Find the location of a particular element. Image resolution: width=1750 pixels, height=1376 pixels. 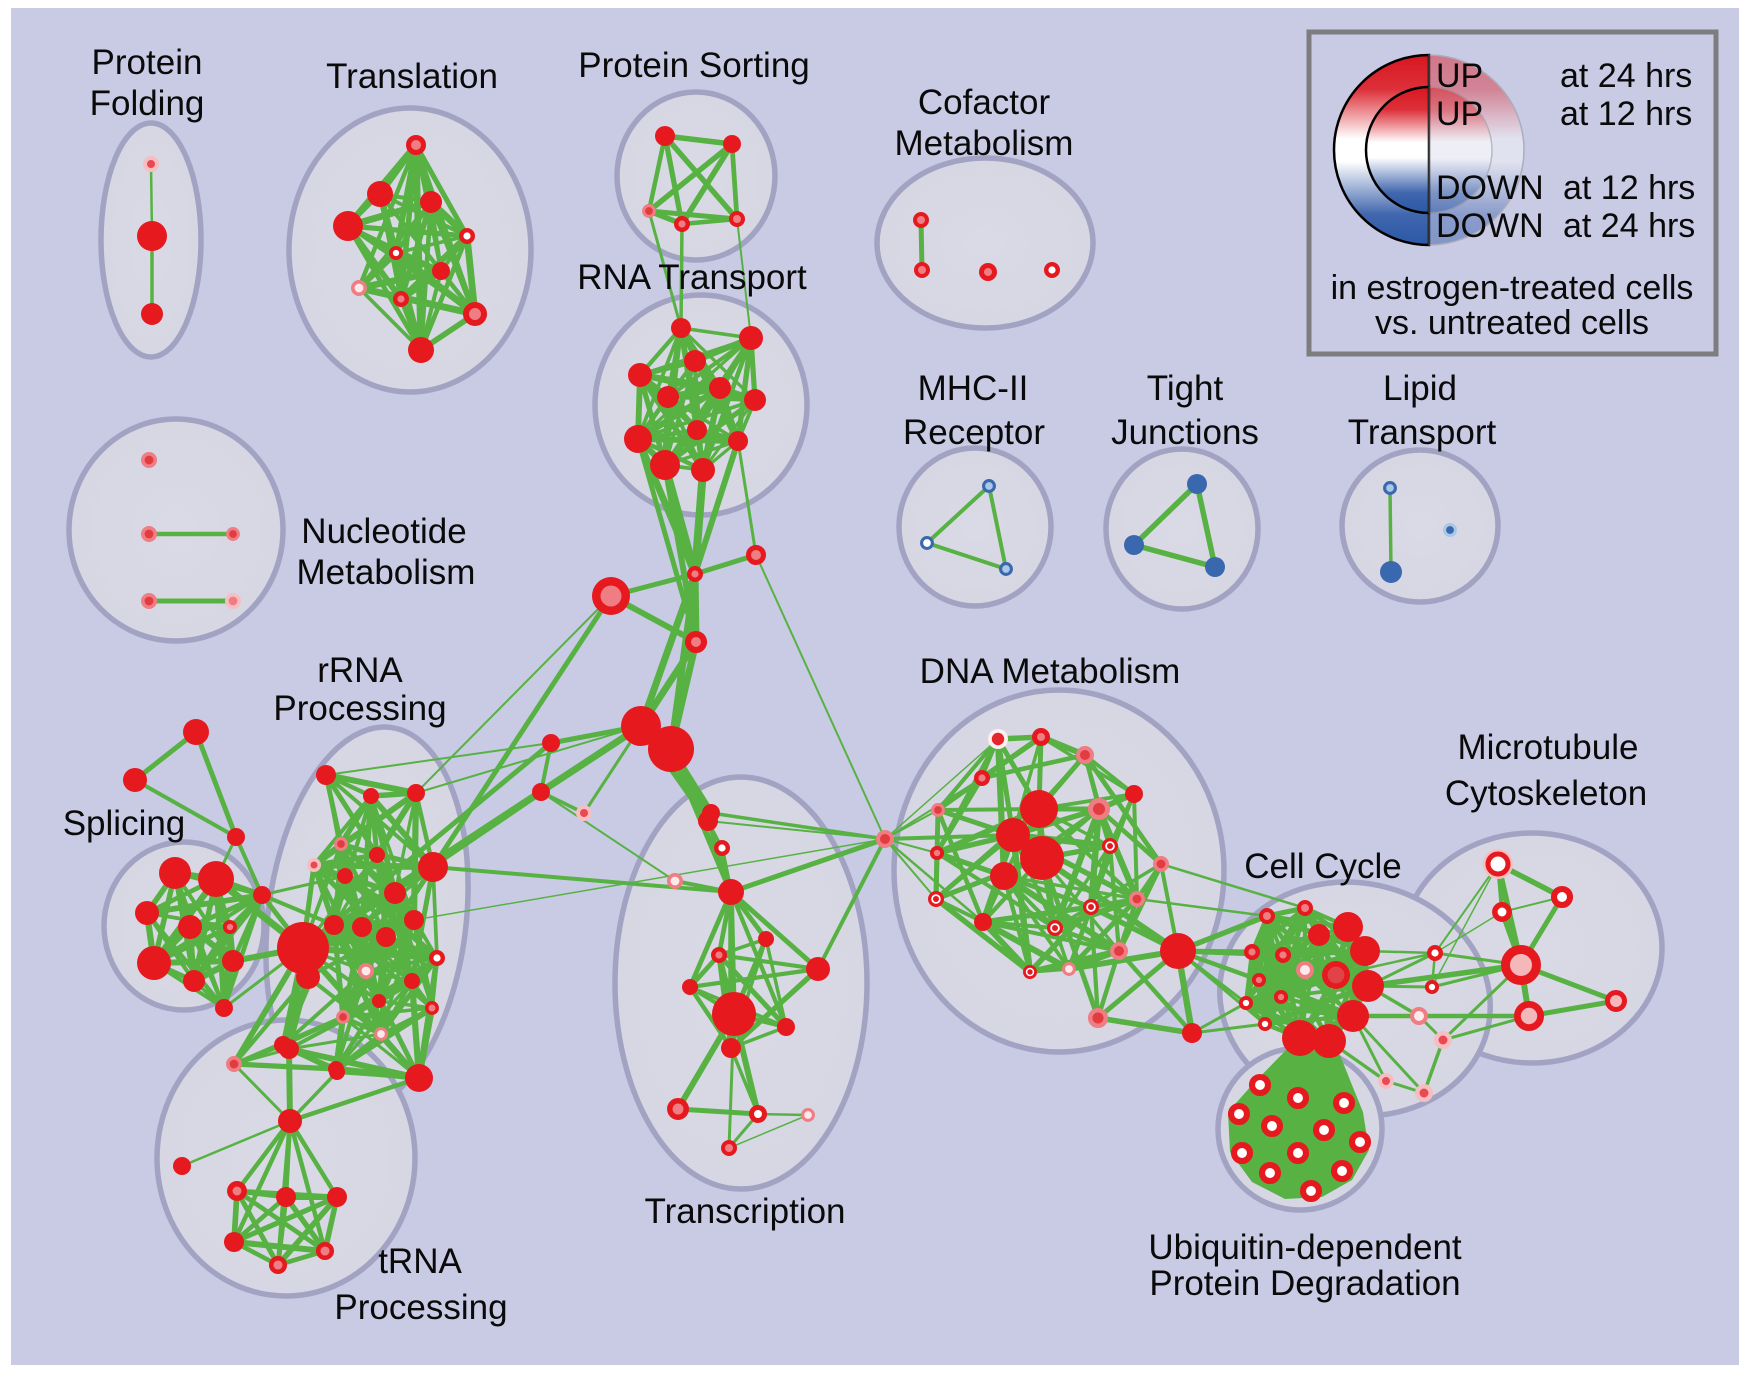

svg-text: MHC-II is located at coordinates (973, 388).